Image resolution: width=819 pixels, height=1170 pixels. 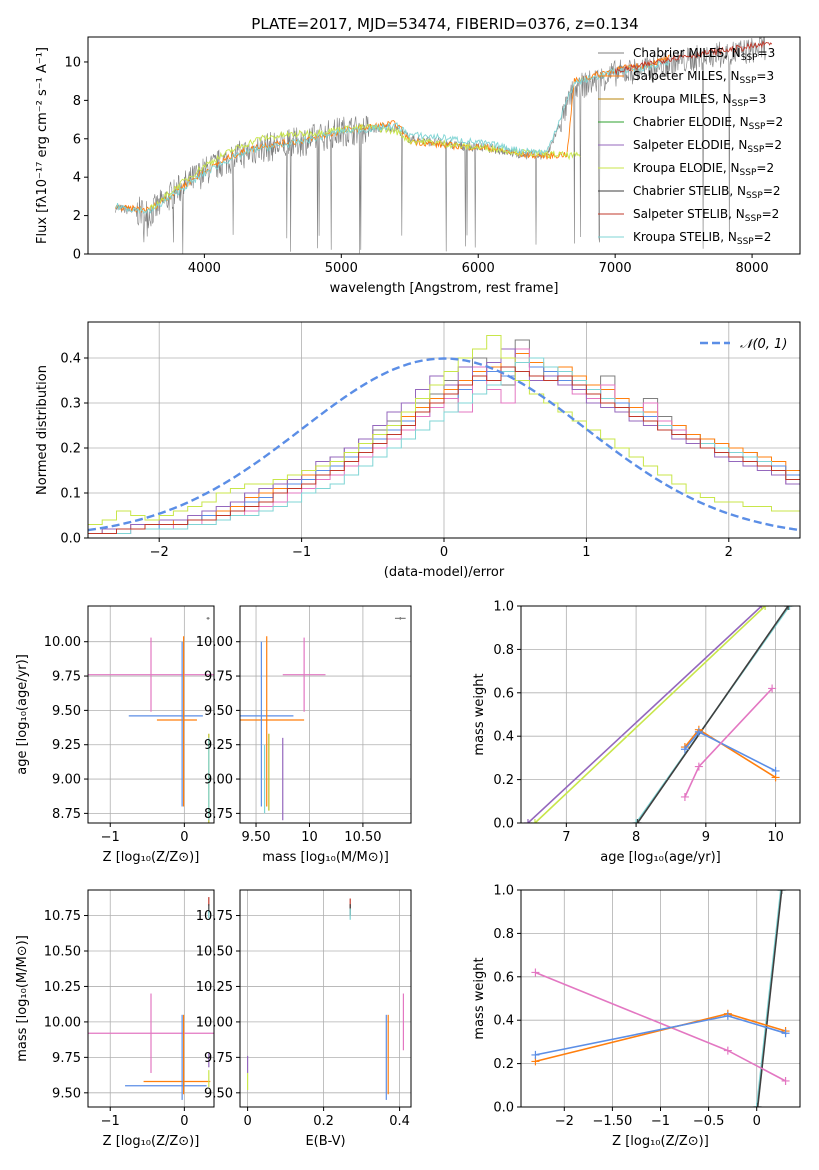 I want to click on x-tick-label: 7000, so click(x=615, y=268).